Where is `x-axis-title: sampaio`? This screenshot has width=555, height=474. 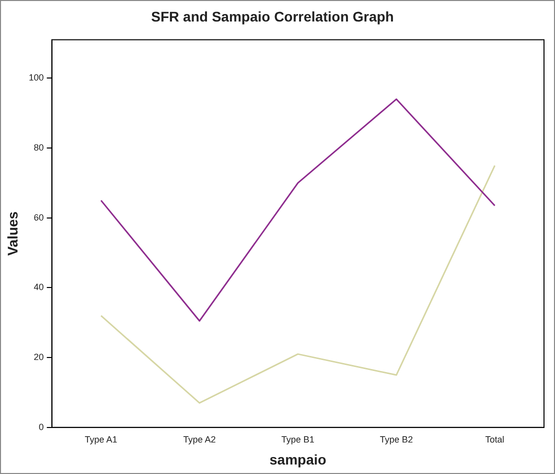
x-axis-title: sampaio is located at coordinates (298, 459).